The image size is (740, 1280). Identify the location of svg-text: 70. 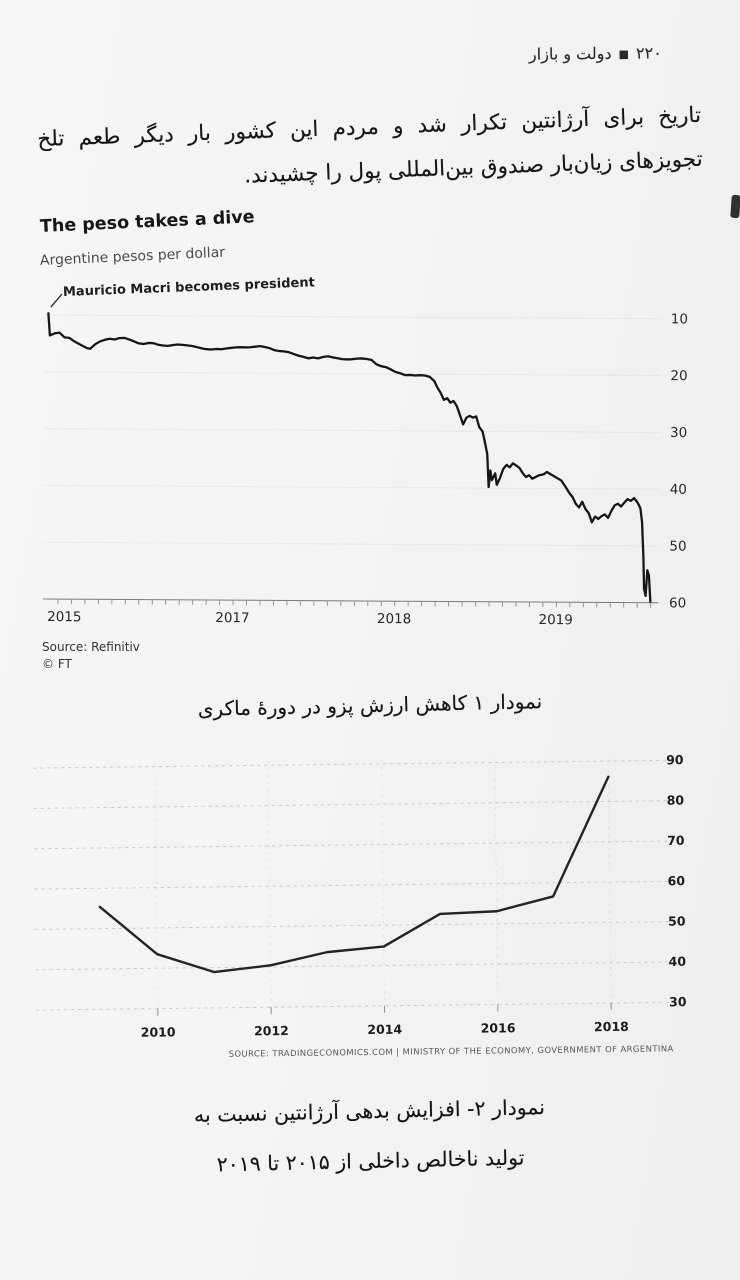
(676, 840).